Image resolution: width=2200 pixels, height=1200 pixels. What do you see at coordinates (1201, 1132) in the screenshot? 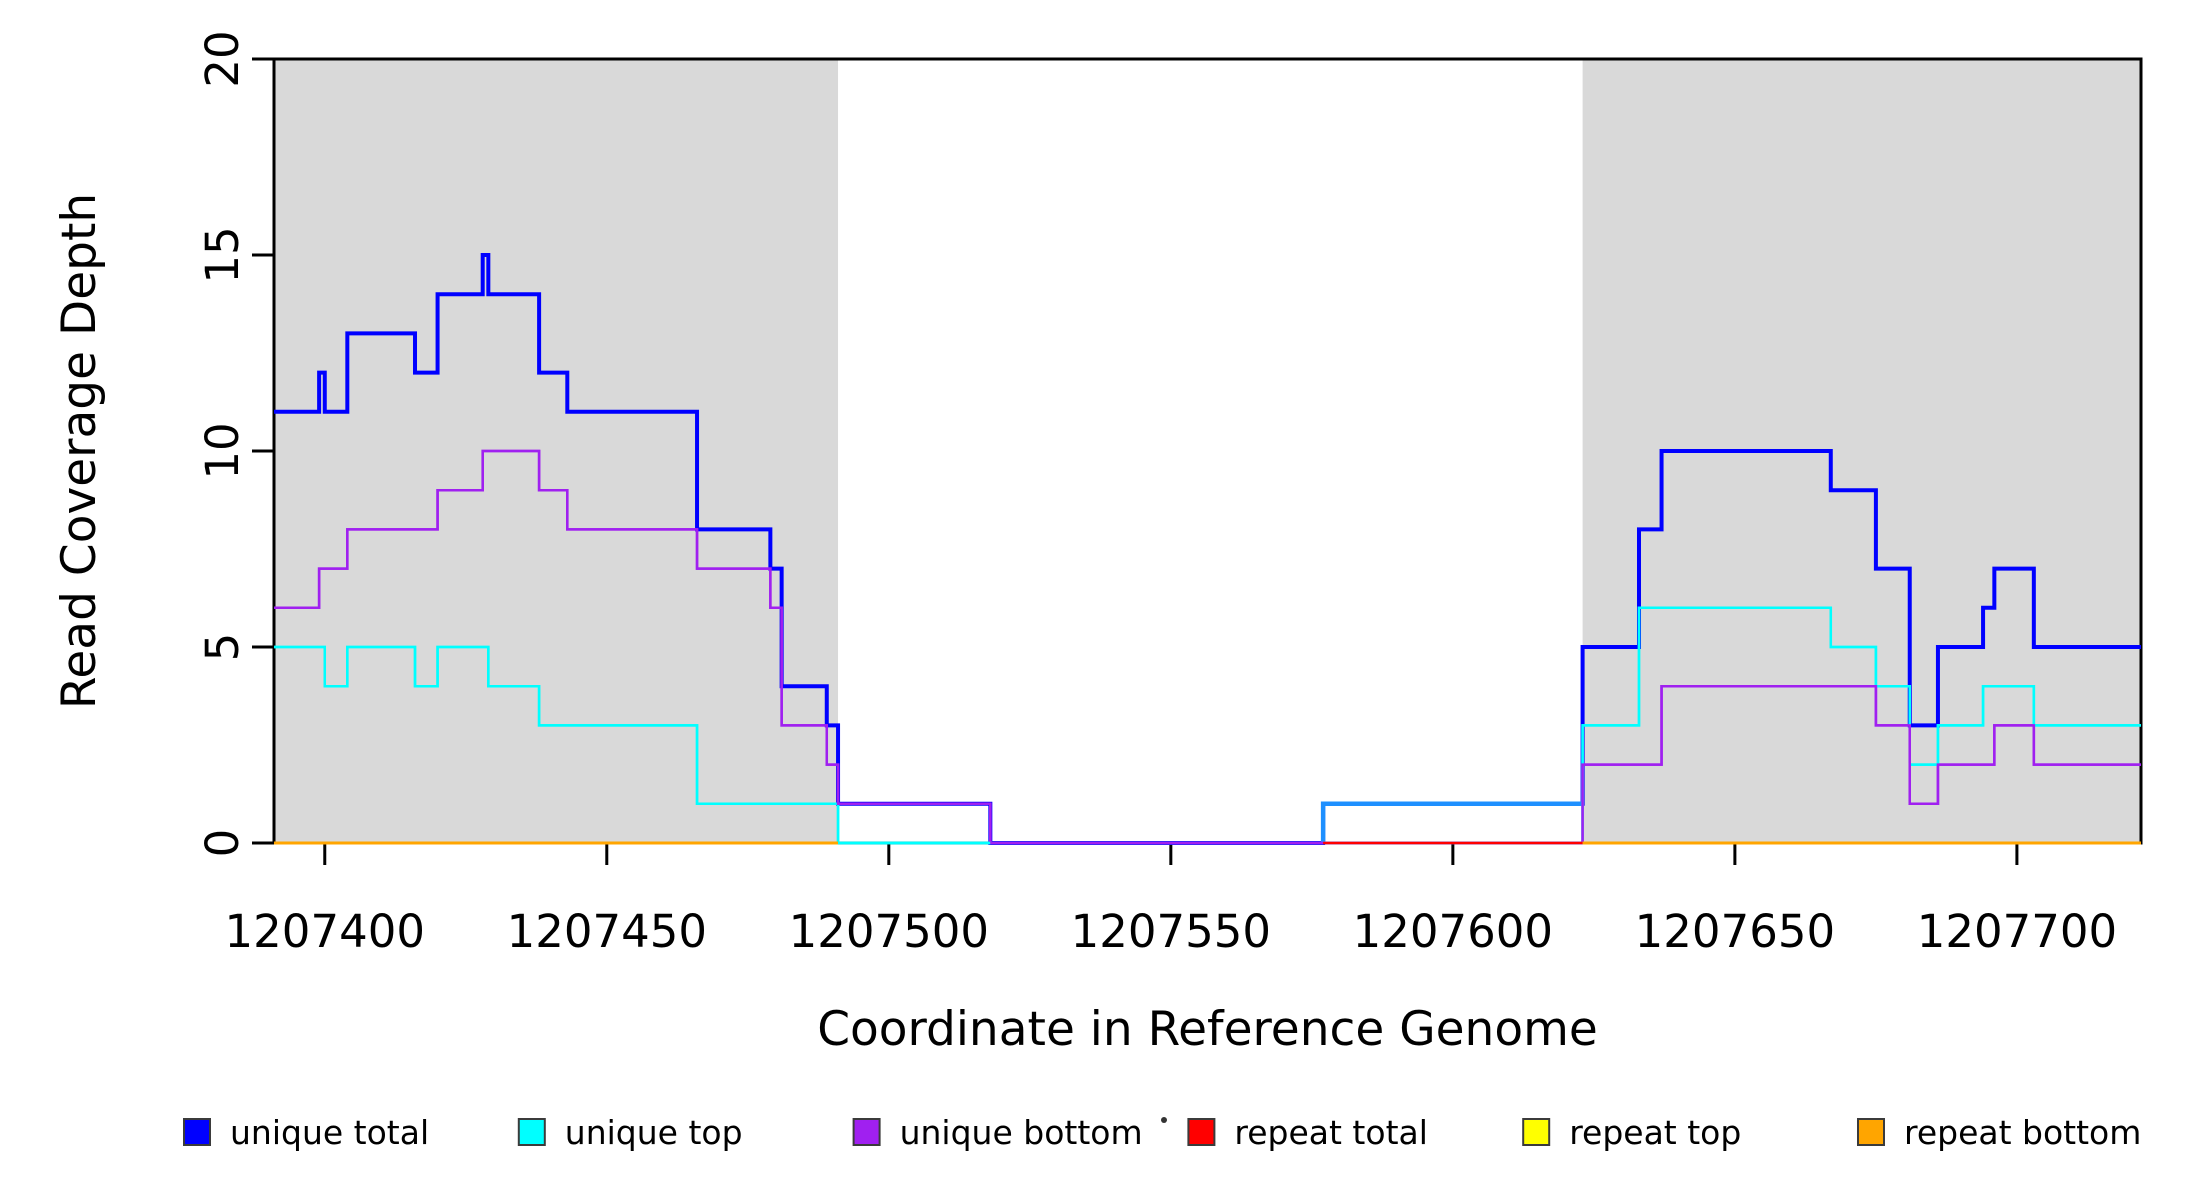
I see `legend-swatch-repeat-total` at bounding box center [1201, 1132].